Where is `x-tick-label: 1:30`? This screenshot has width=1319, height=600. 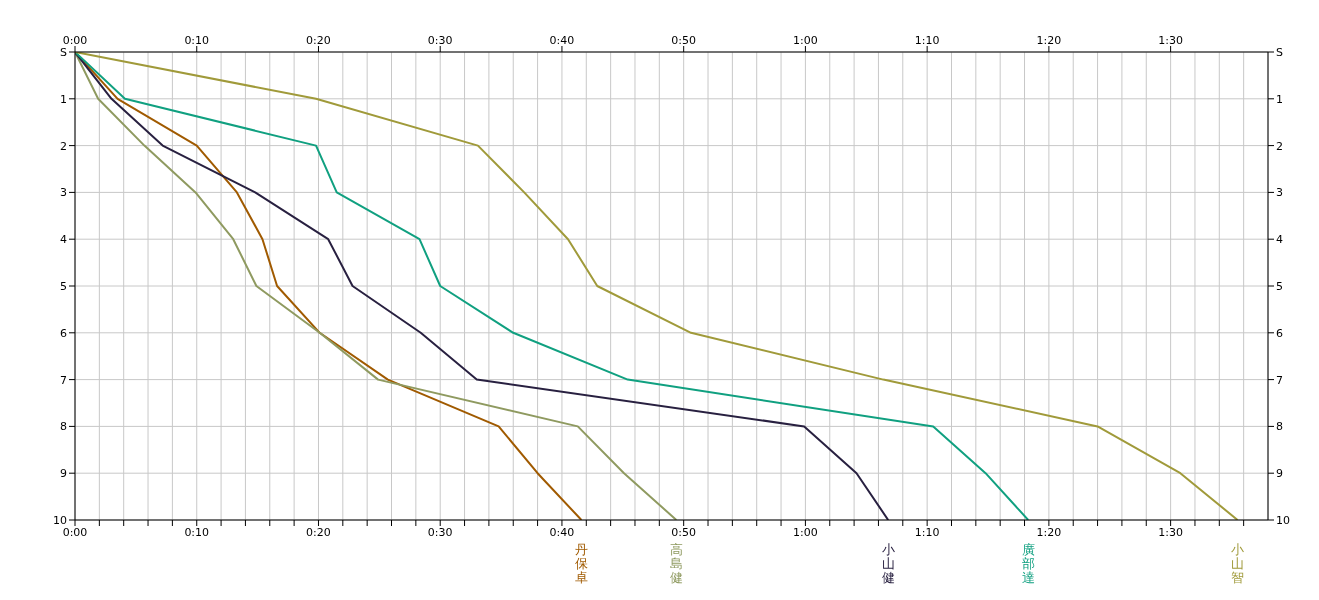 x-tick-label: 1:30 is located at coordinates (1170, 40).